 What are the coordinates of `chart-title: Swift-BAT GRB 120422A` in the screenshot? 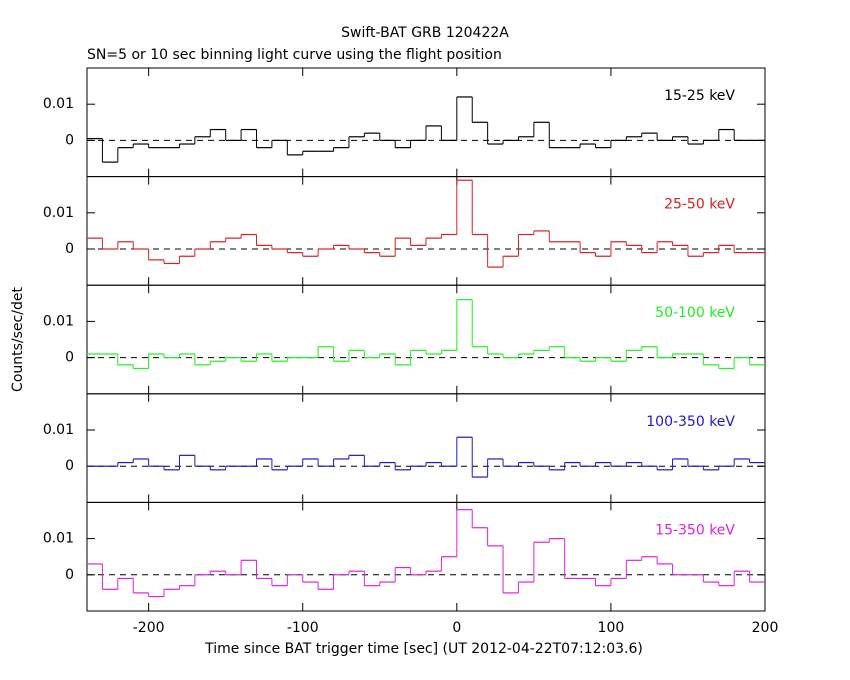 It's located at (425, 33).